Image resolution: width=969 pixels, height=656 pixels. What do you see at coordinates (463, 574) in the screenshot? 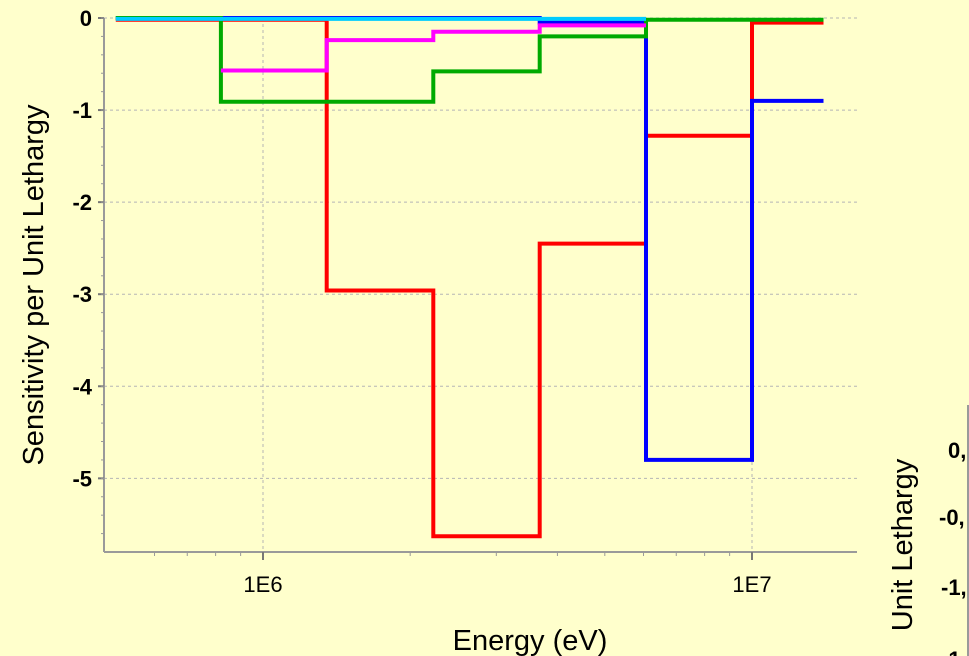
I see `x-ticks: 1E6 1E7` at bounding box center [463, 574].